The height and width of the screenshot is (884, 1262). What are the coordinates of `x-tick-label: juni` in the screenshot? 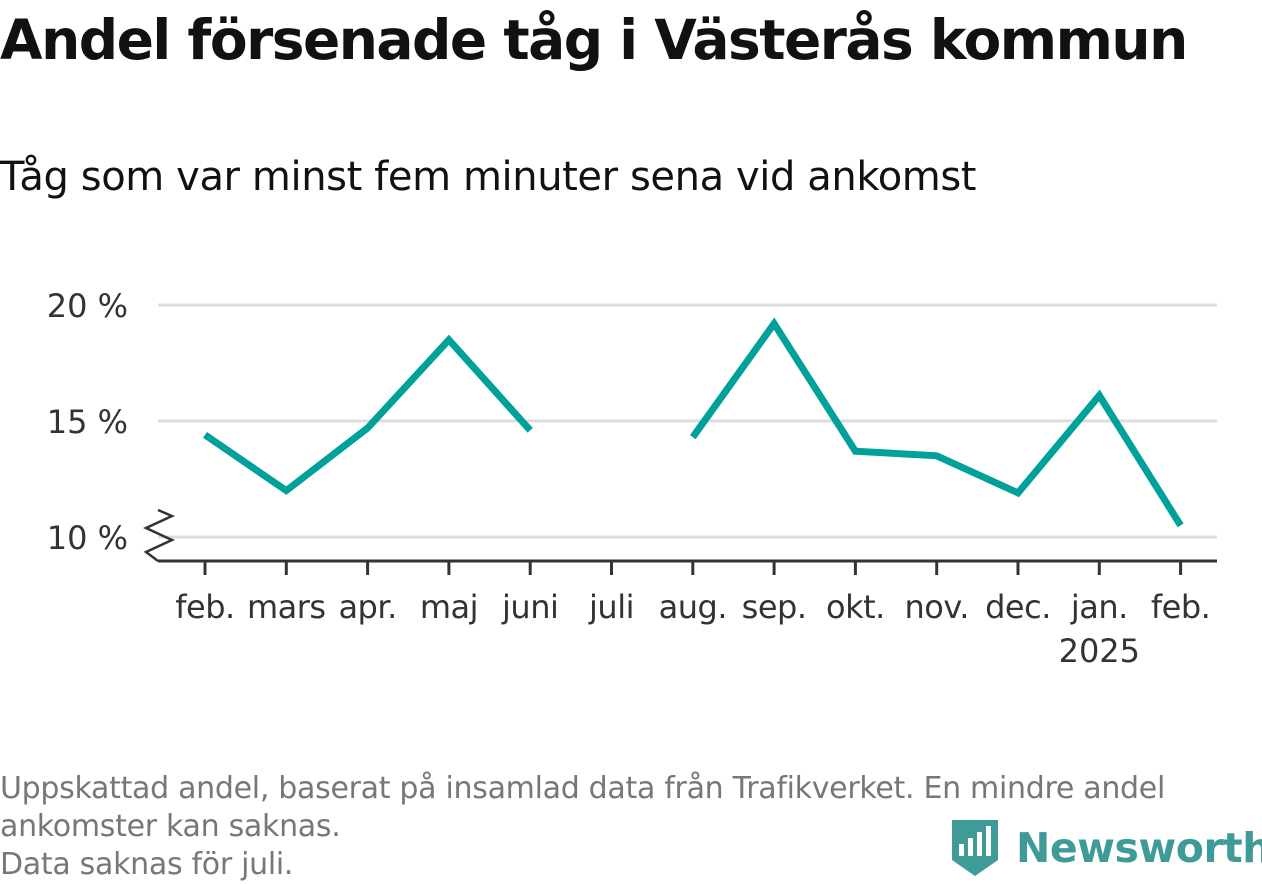 It's located at (529, 607).